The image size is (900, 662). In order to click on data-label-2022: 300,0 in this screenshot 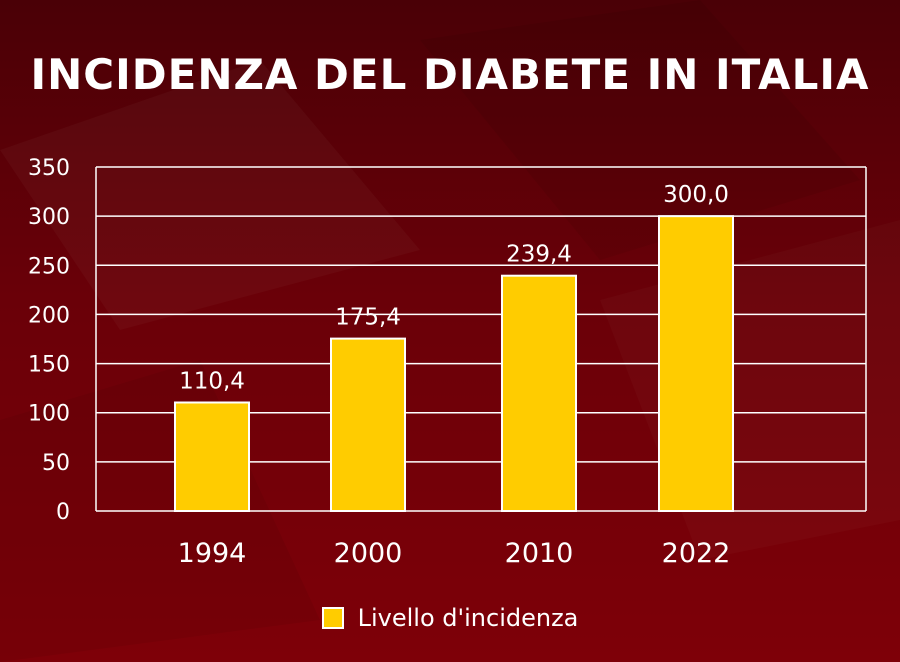, I will do `click(696, 195)`.